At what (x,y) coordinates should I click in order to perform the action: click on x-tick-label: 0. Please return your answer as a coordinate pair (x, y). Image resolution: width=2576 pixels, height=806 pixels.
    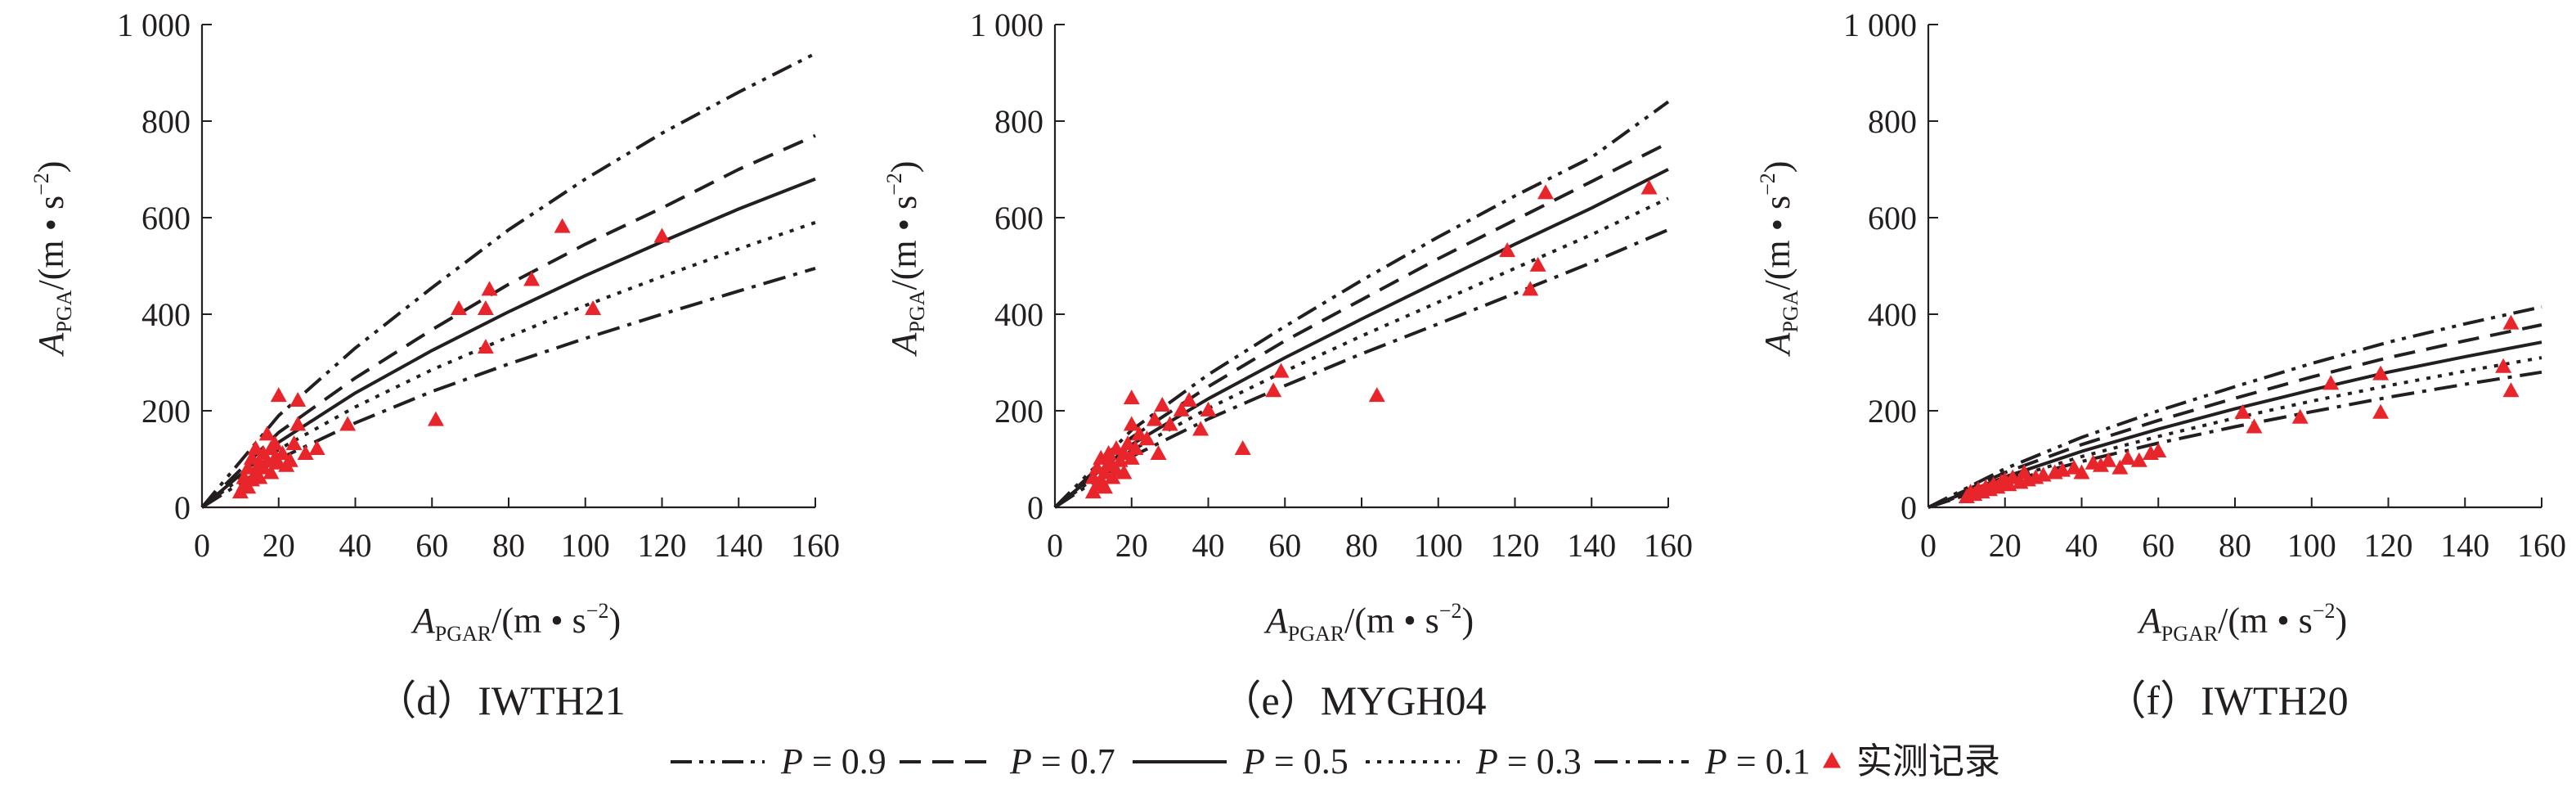
    Looking at the image, I should click on (1928, 545).